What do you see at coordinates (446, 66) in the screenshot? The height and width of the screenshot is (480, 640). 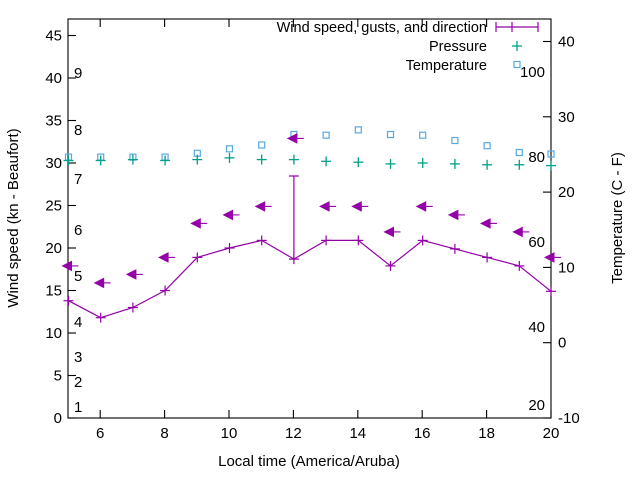 I see `legend-label-temperature: Temperature` at bounding box center [446, 66].